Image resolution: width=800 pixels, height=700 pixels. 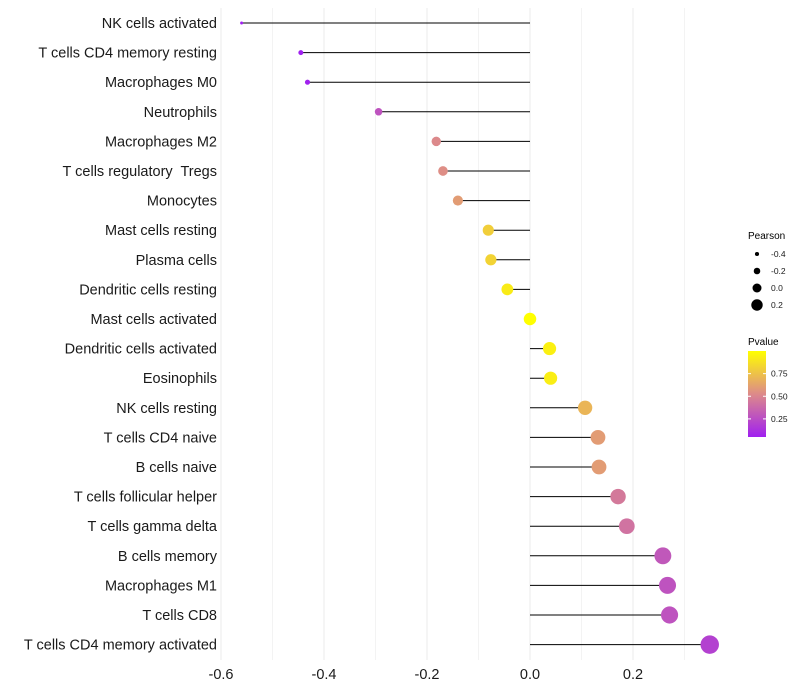 What do you see at coordinates (160, 438) in the screenshot?
I see `y-axis-label: T cells CD4 naive` at bounding box center [160, 438].